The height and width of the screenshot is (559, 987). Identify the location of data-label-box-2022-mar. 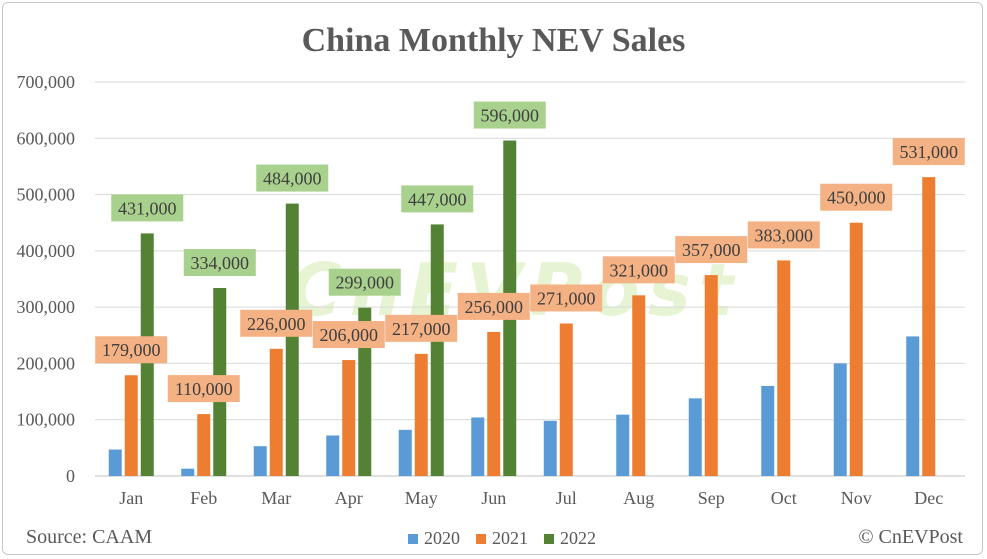
(292, 178).